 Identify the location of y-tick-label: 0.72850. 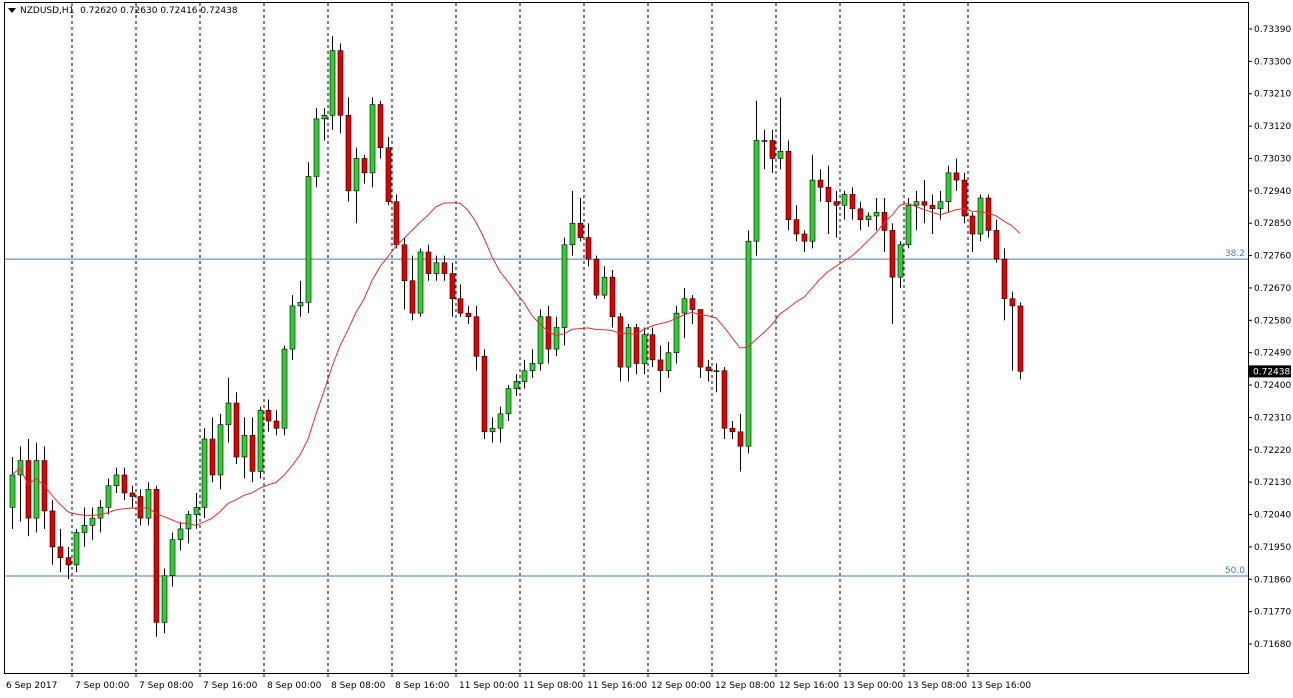
(1272, 224).